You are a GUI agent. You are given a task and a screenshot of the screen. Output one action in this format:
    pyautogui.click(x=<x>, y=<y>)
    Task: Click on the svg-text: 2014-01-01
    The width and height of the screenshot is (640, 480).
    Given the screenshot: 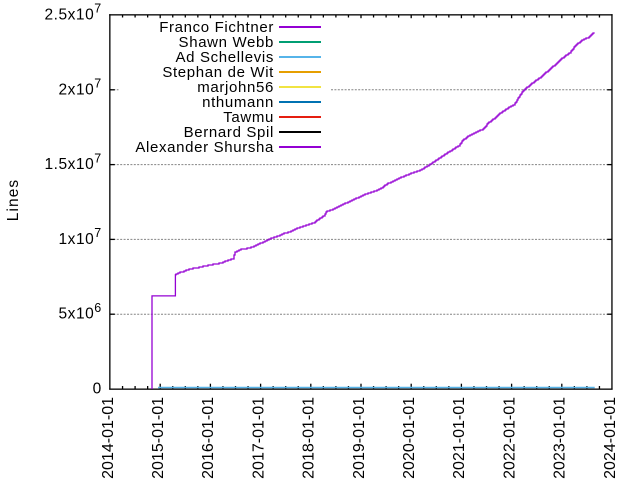 What is the action you would take?
    pyautogui.click(x=108, y=438)
    